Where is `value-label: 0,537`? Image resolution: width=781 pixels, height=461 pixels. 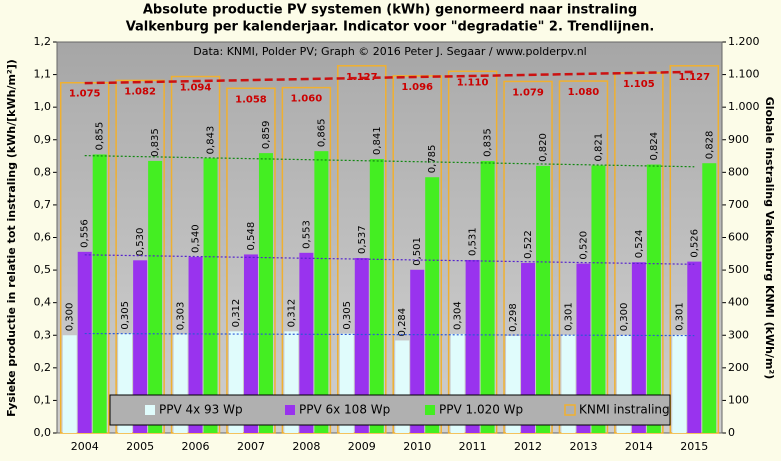
value-label: 0,537 is located at coordinates (362, 239).